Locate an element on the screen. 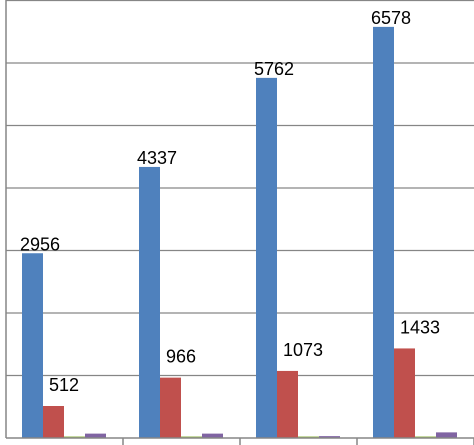  data-label-series-2-group-2: 966 is located at coordinates (181, 357).